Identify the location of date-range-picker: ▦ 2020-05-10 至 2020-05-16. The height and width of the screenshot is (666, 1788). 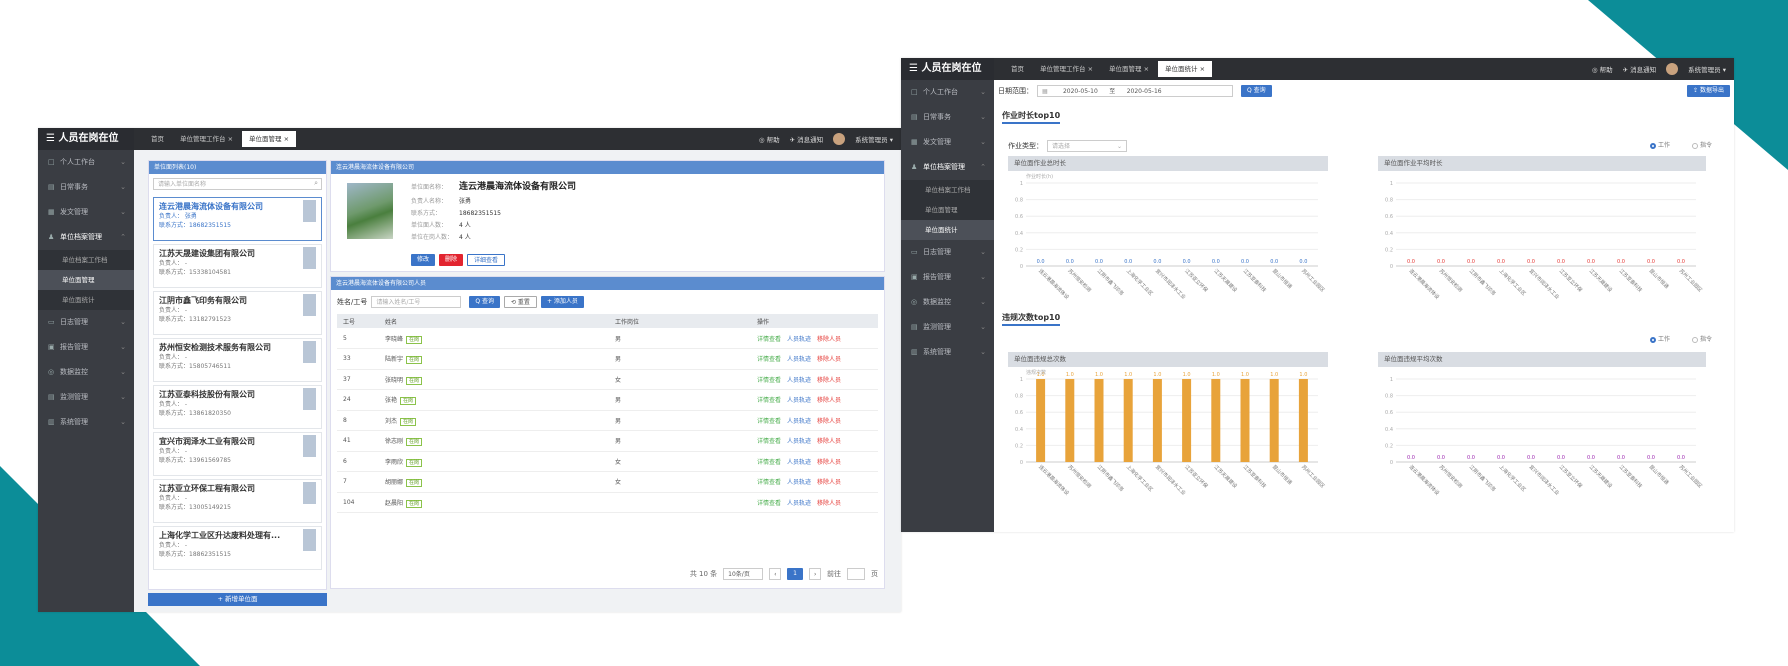
(1135, 91).